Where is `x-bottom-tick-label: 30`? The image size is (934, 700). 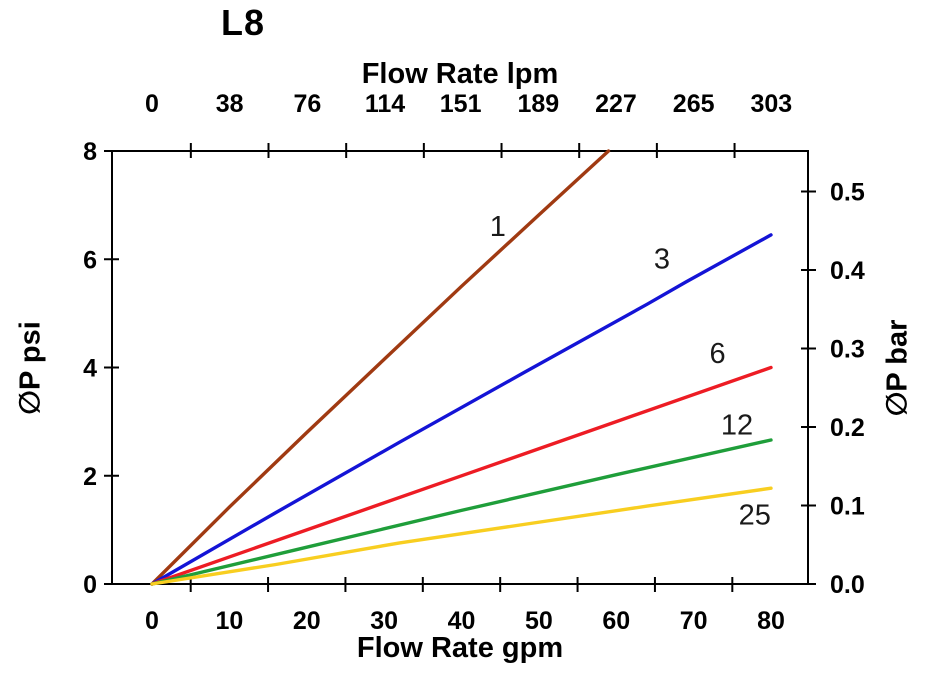 x-bottom-tick-label: 30 is located at coordinates (384, 621).